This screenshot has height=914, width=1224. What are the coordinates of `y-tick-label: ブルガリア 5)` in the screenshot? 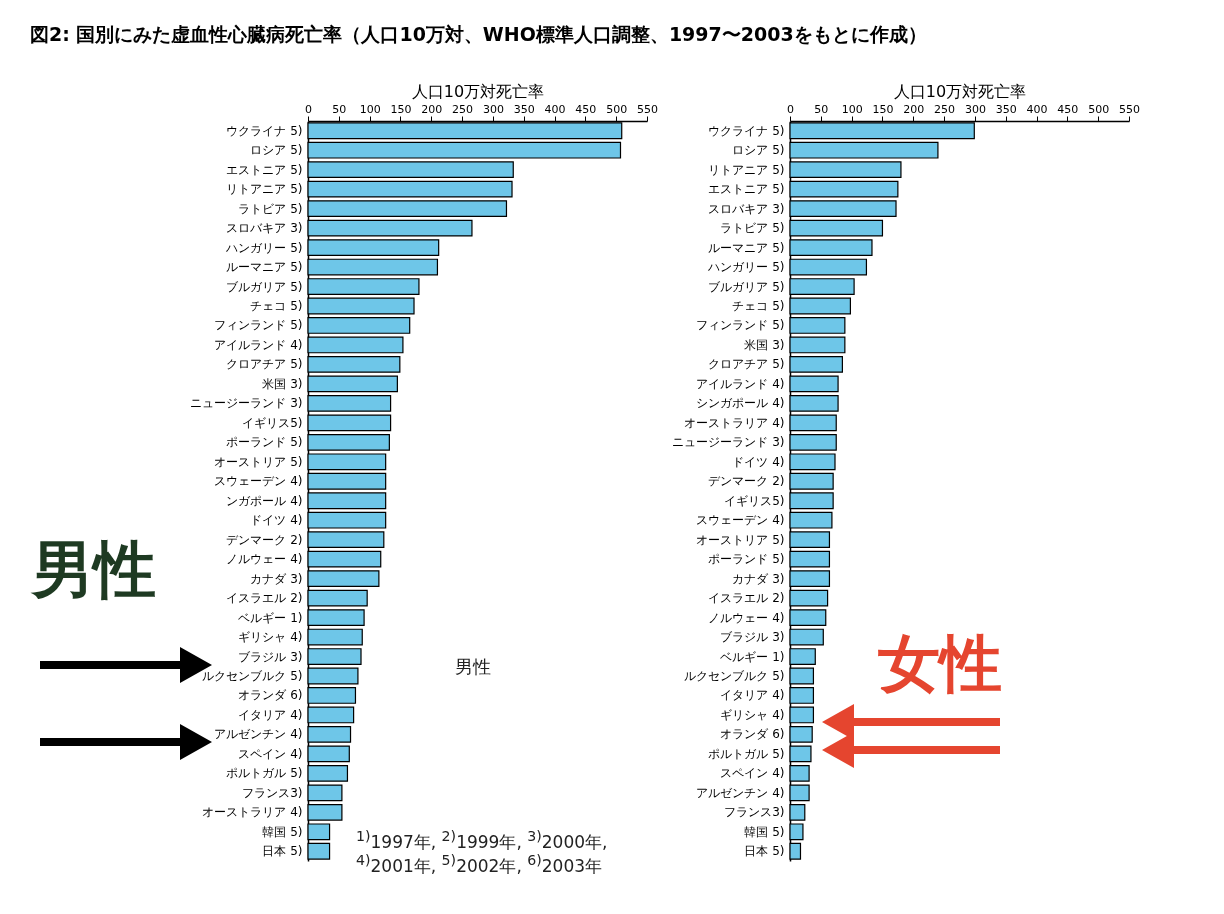 It's located at (264, 286).